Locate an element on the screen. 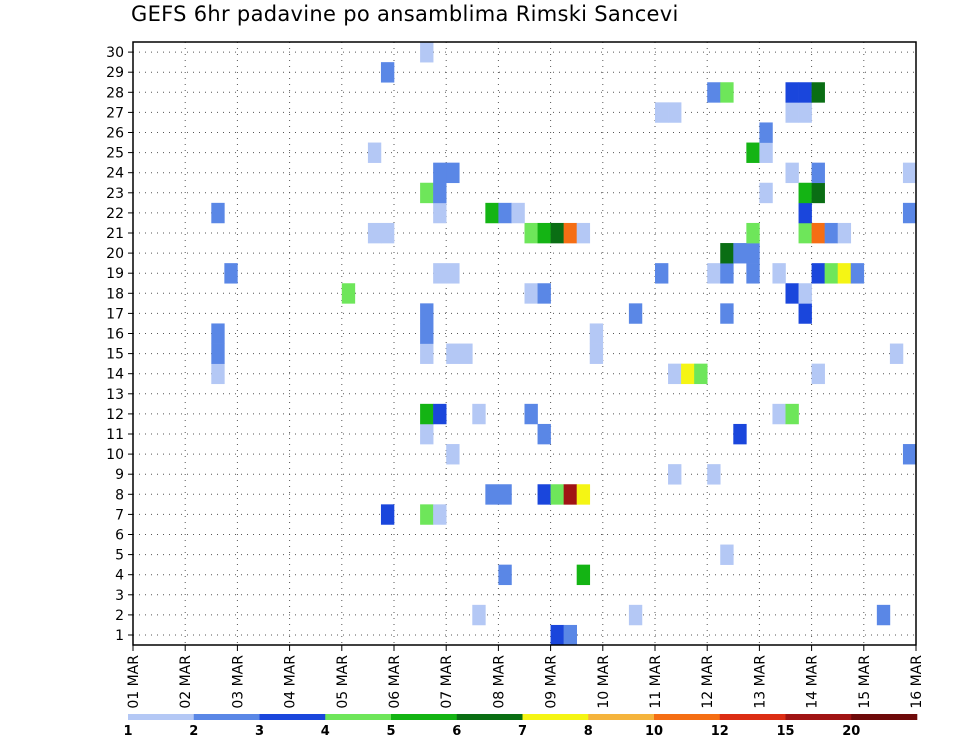 The width and height of the screenshot is (960, 742). x-tick-label: 14 MAR is located at coordinates (813, 682).